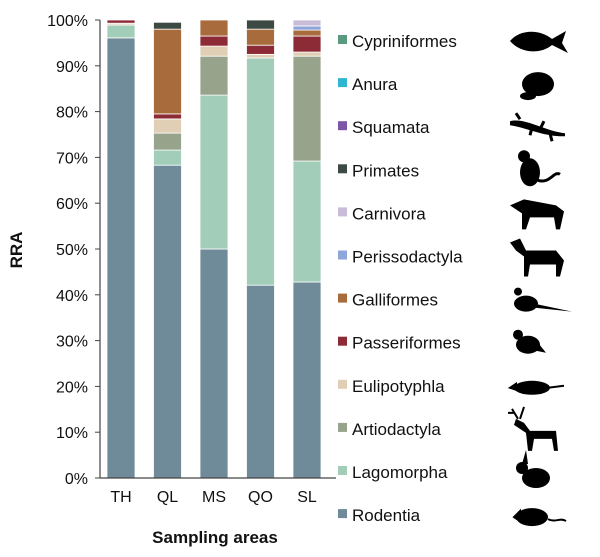 Image resolution: width=600 pixels, height=557 pixels. Describe the element at coordinates (260, 171) in the screenshot. I see `bar-segment-lagomorpha-qo` at that location.